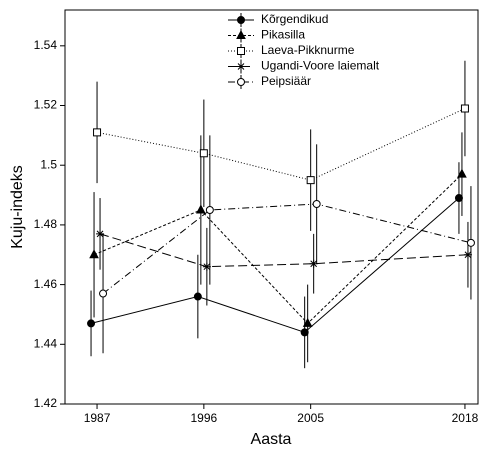 The height and width of the screenshot is (458, 483). I want to click on y-tick-label: 1.5, so click(48, 164).